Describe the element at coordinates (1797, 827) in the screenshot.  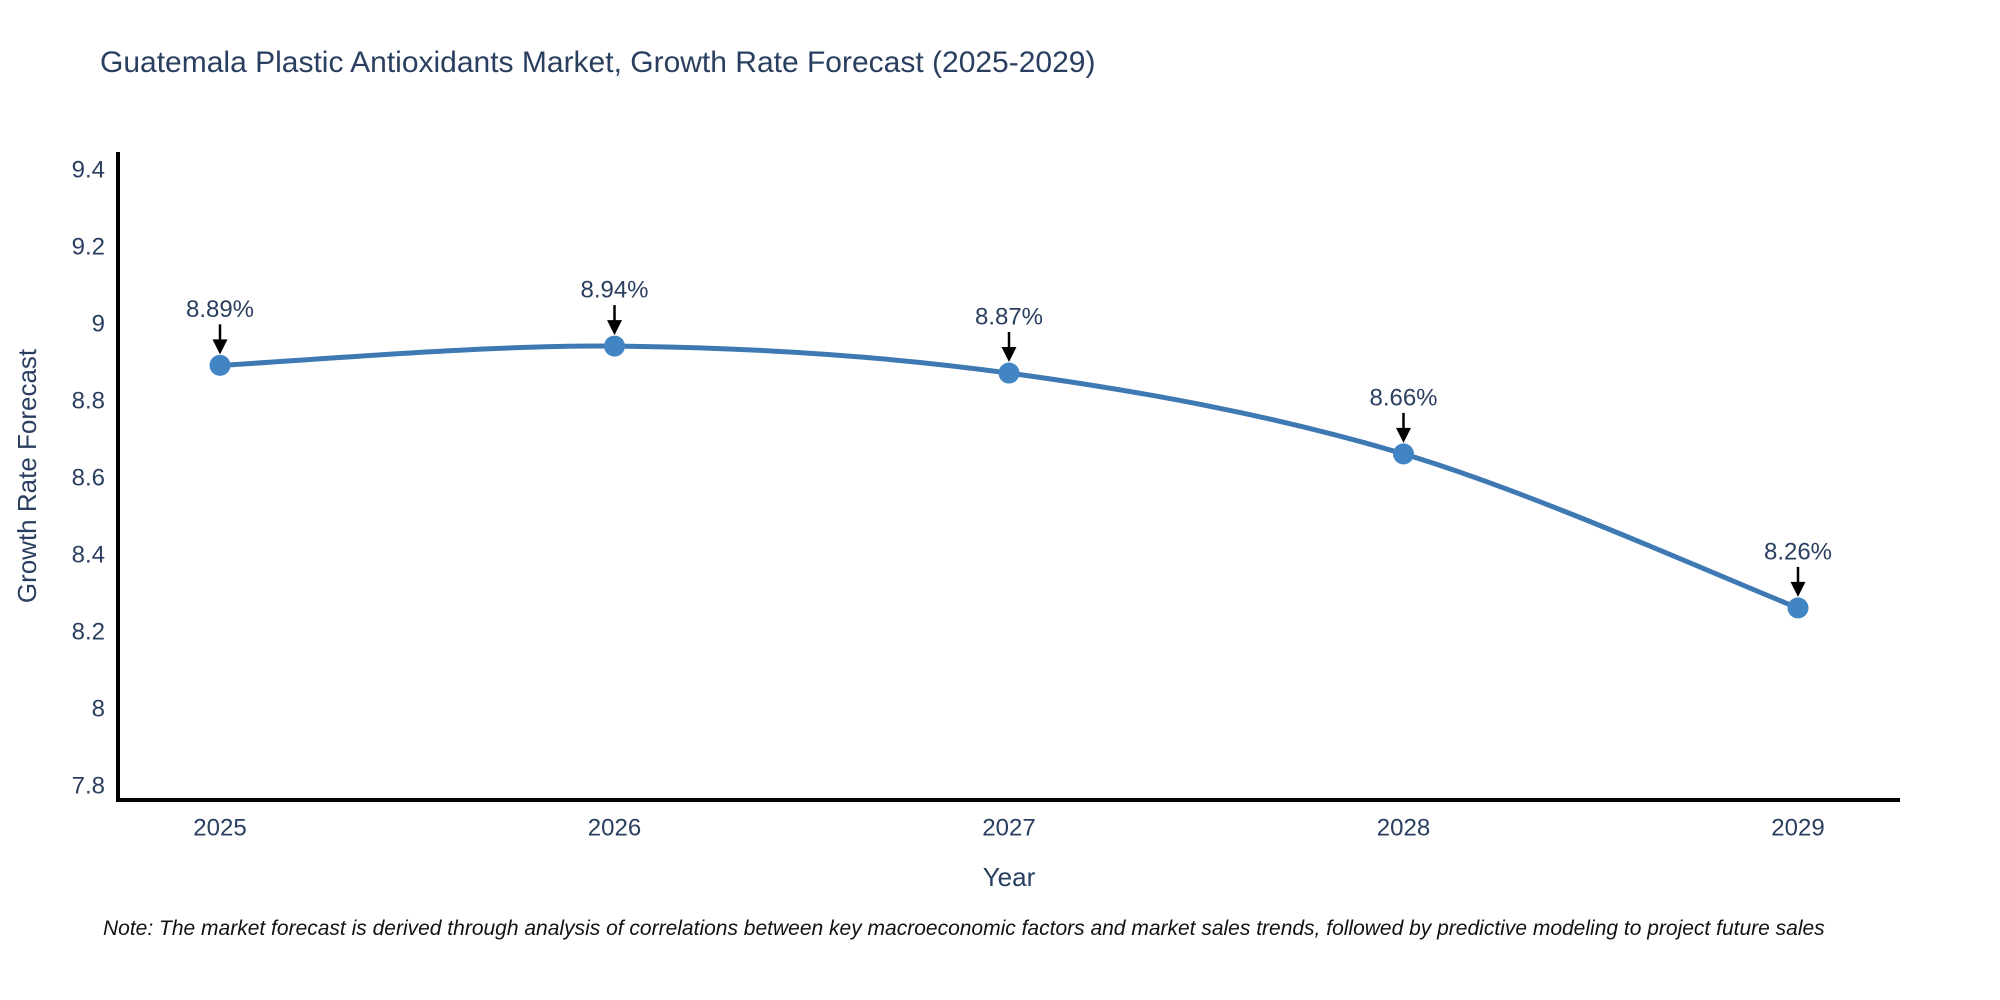
I see `x-tick-label: 2029` at that location.